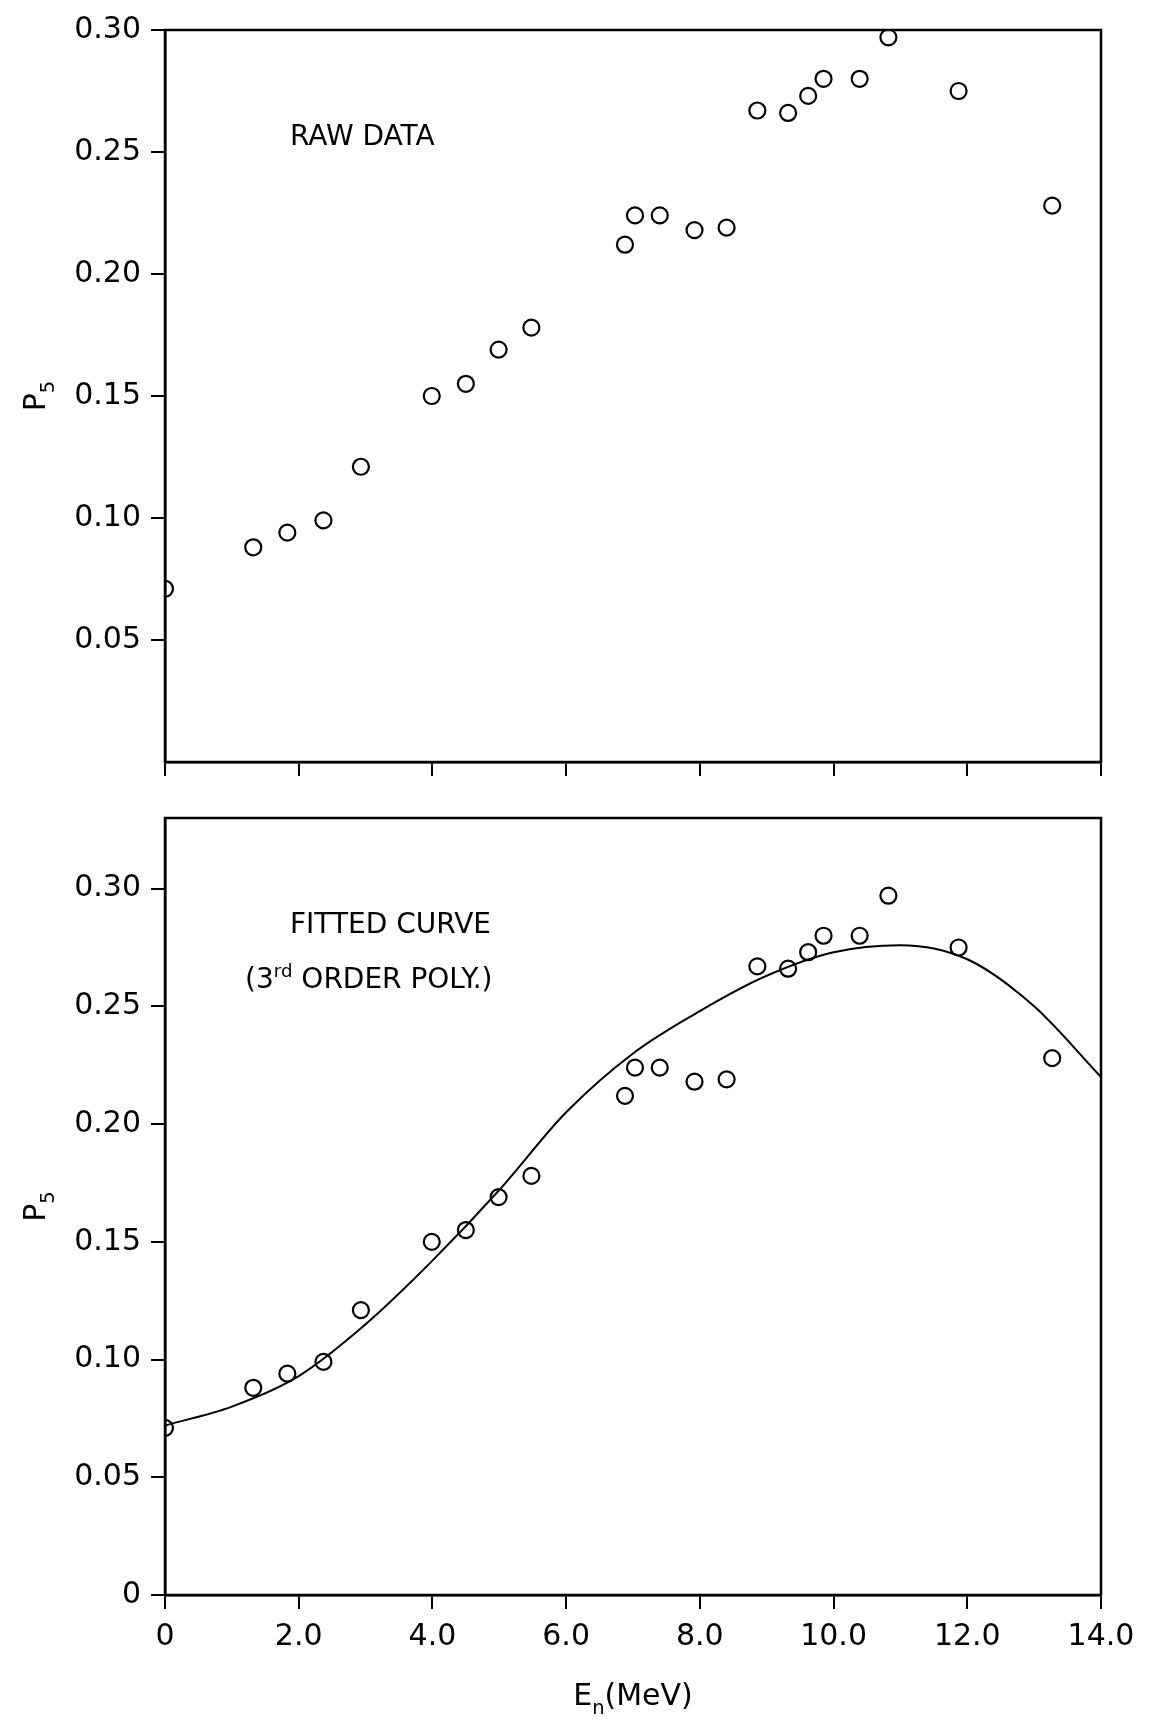  What do you see at coordinates (131, 1592) in the screenshot?
I see `y-tick-label: 0` at bounding box center [131, 1592].